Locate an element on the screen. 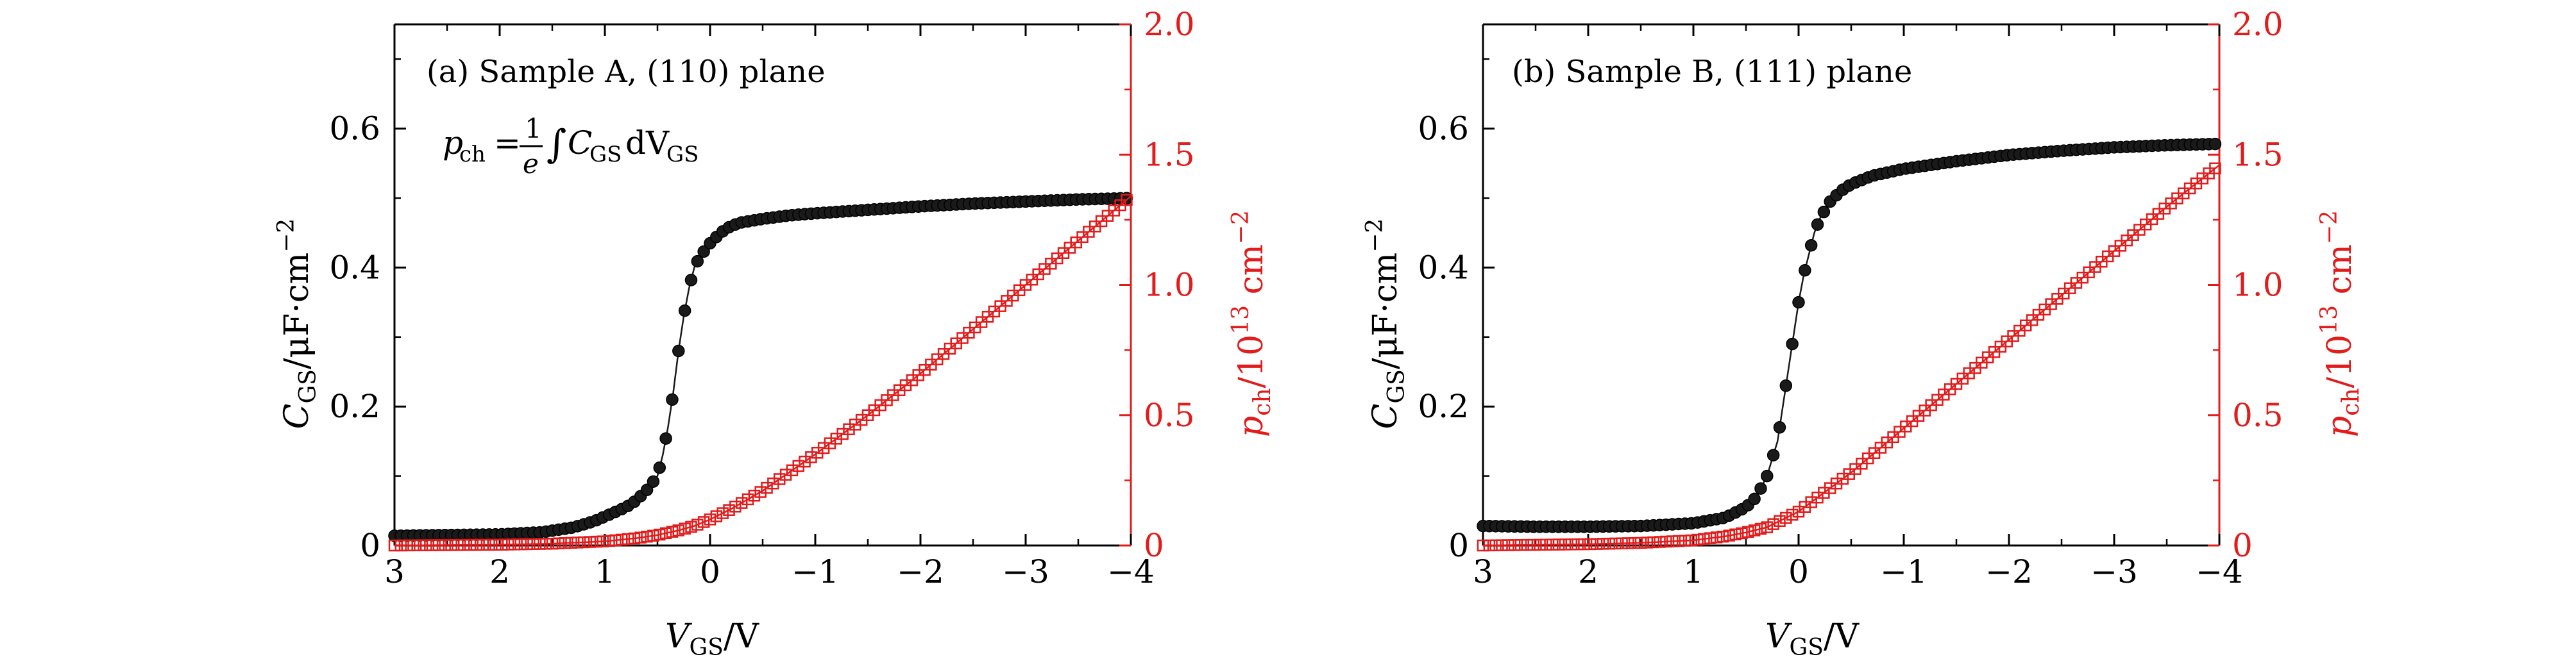  formula-numerator: 1 is located at coordinates (533, 128).